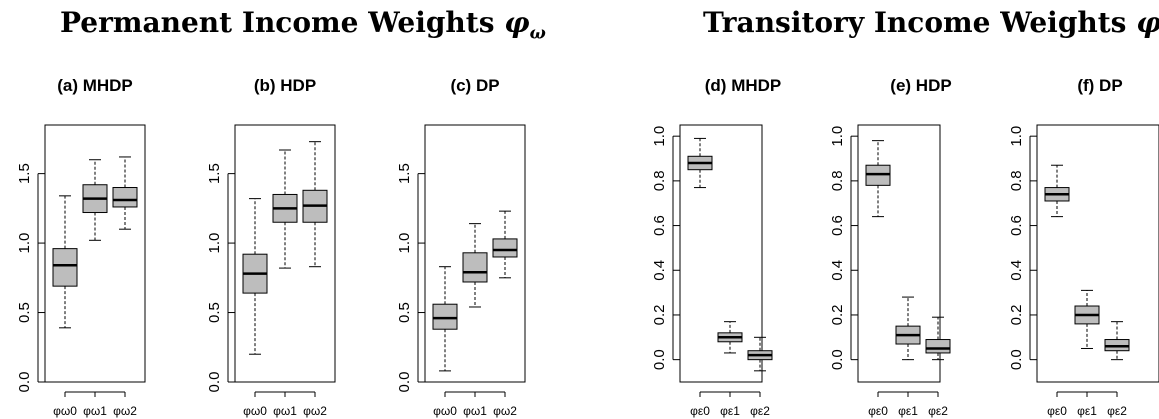 The height and width of the screenshot is (419, 1159). What do you see at coordinates (915, 22) in the screenshot?
I see `transitory-heading-text: Transitory Income Weights` at bounding box center [915, 22].